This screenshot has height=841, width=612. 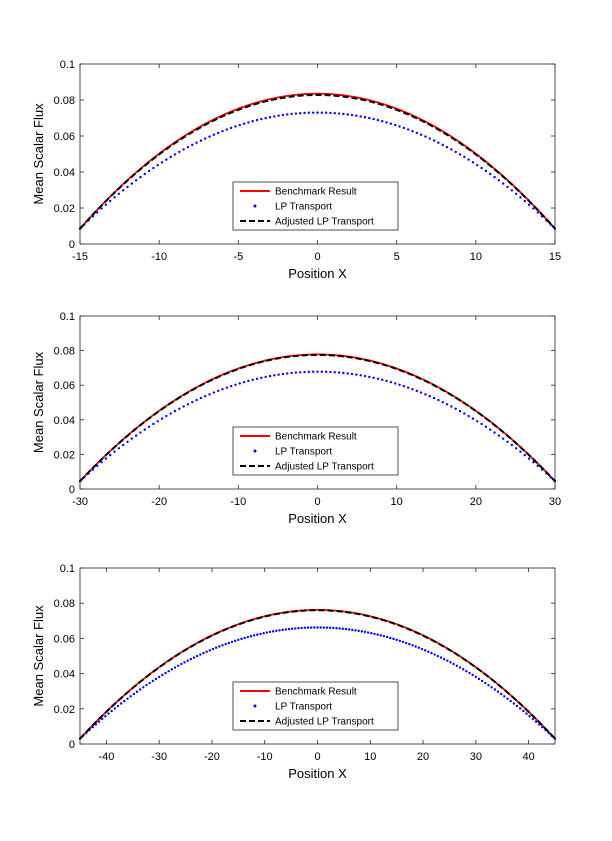 I want to click on y-tick-label: 0.06, so click(x=64, y=137).